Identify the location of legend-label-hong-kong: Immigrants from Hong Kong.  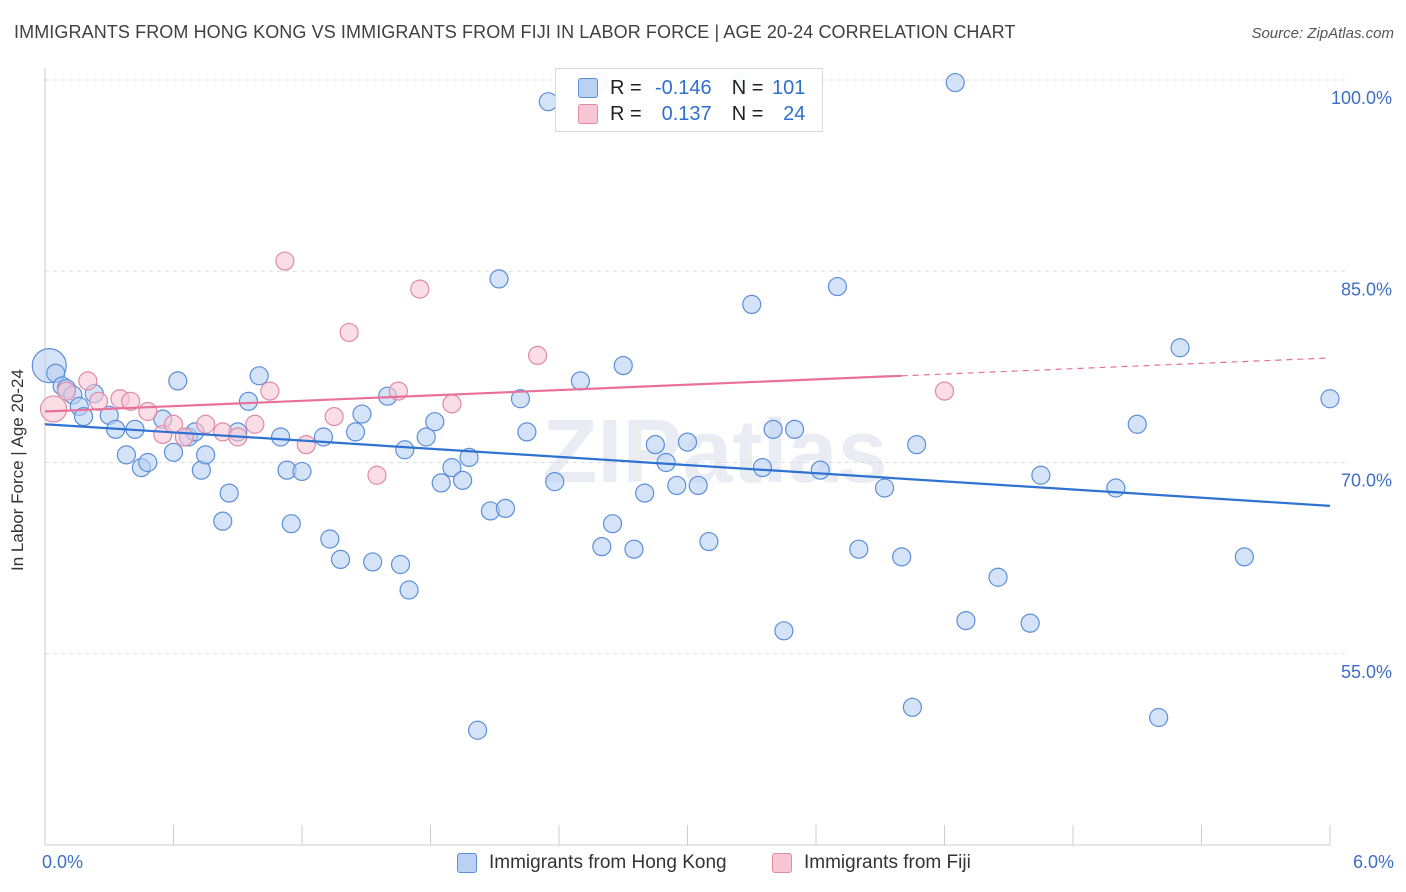
(608, 862).